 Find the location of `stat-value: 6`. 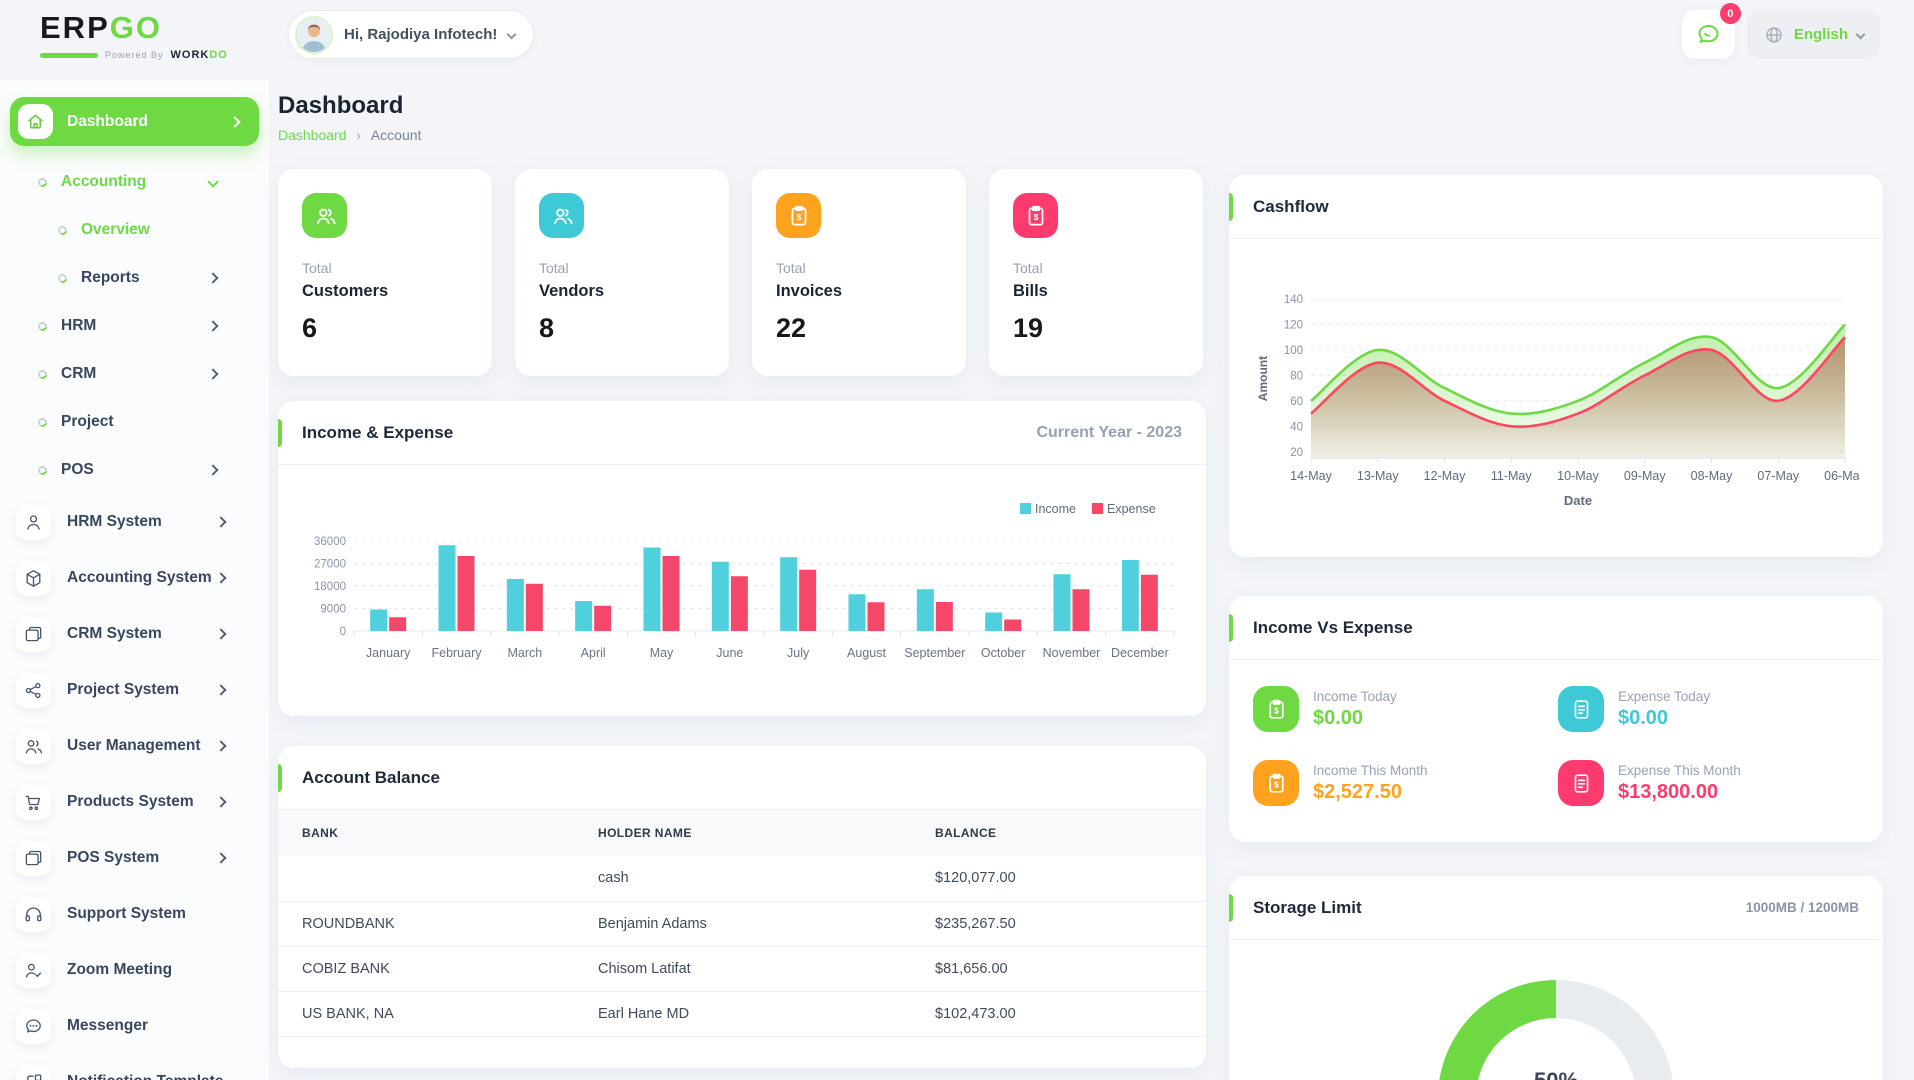

stat-value: 6 is located at coordinates (310, 328).